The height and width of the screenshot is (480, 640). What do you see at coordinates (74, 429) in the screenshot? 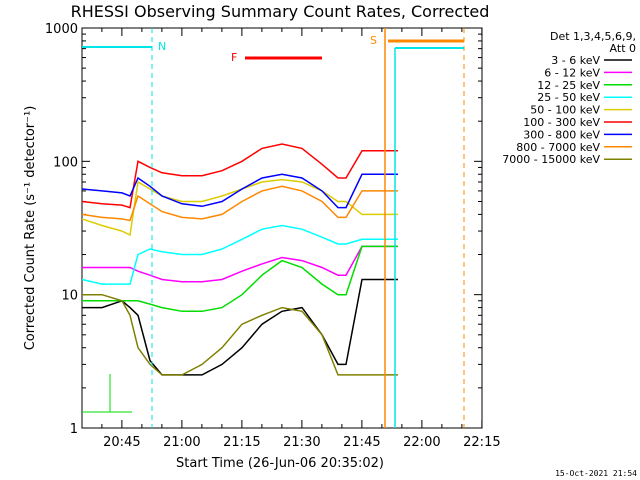
I see `y-tick-label: 1` at bounding box center [74, 429].